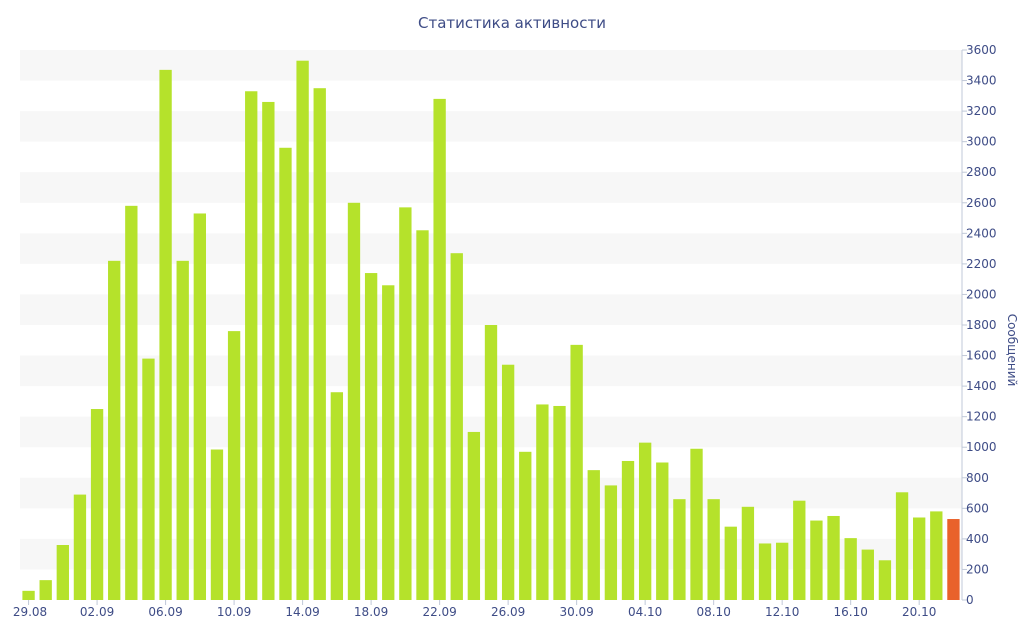 This screenshot has height=640, width=1024. Describe the element at coordinates (576, 612) in the screenshot. I see `x-tick-label: 30.09` at that location.